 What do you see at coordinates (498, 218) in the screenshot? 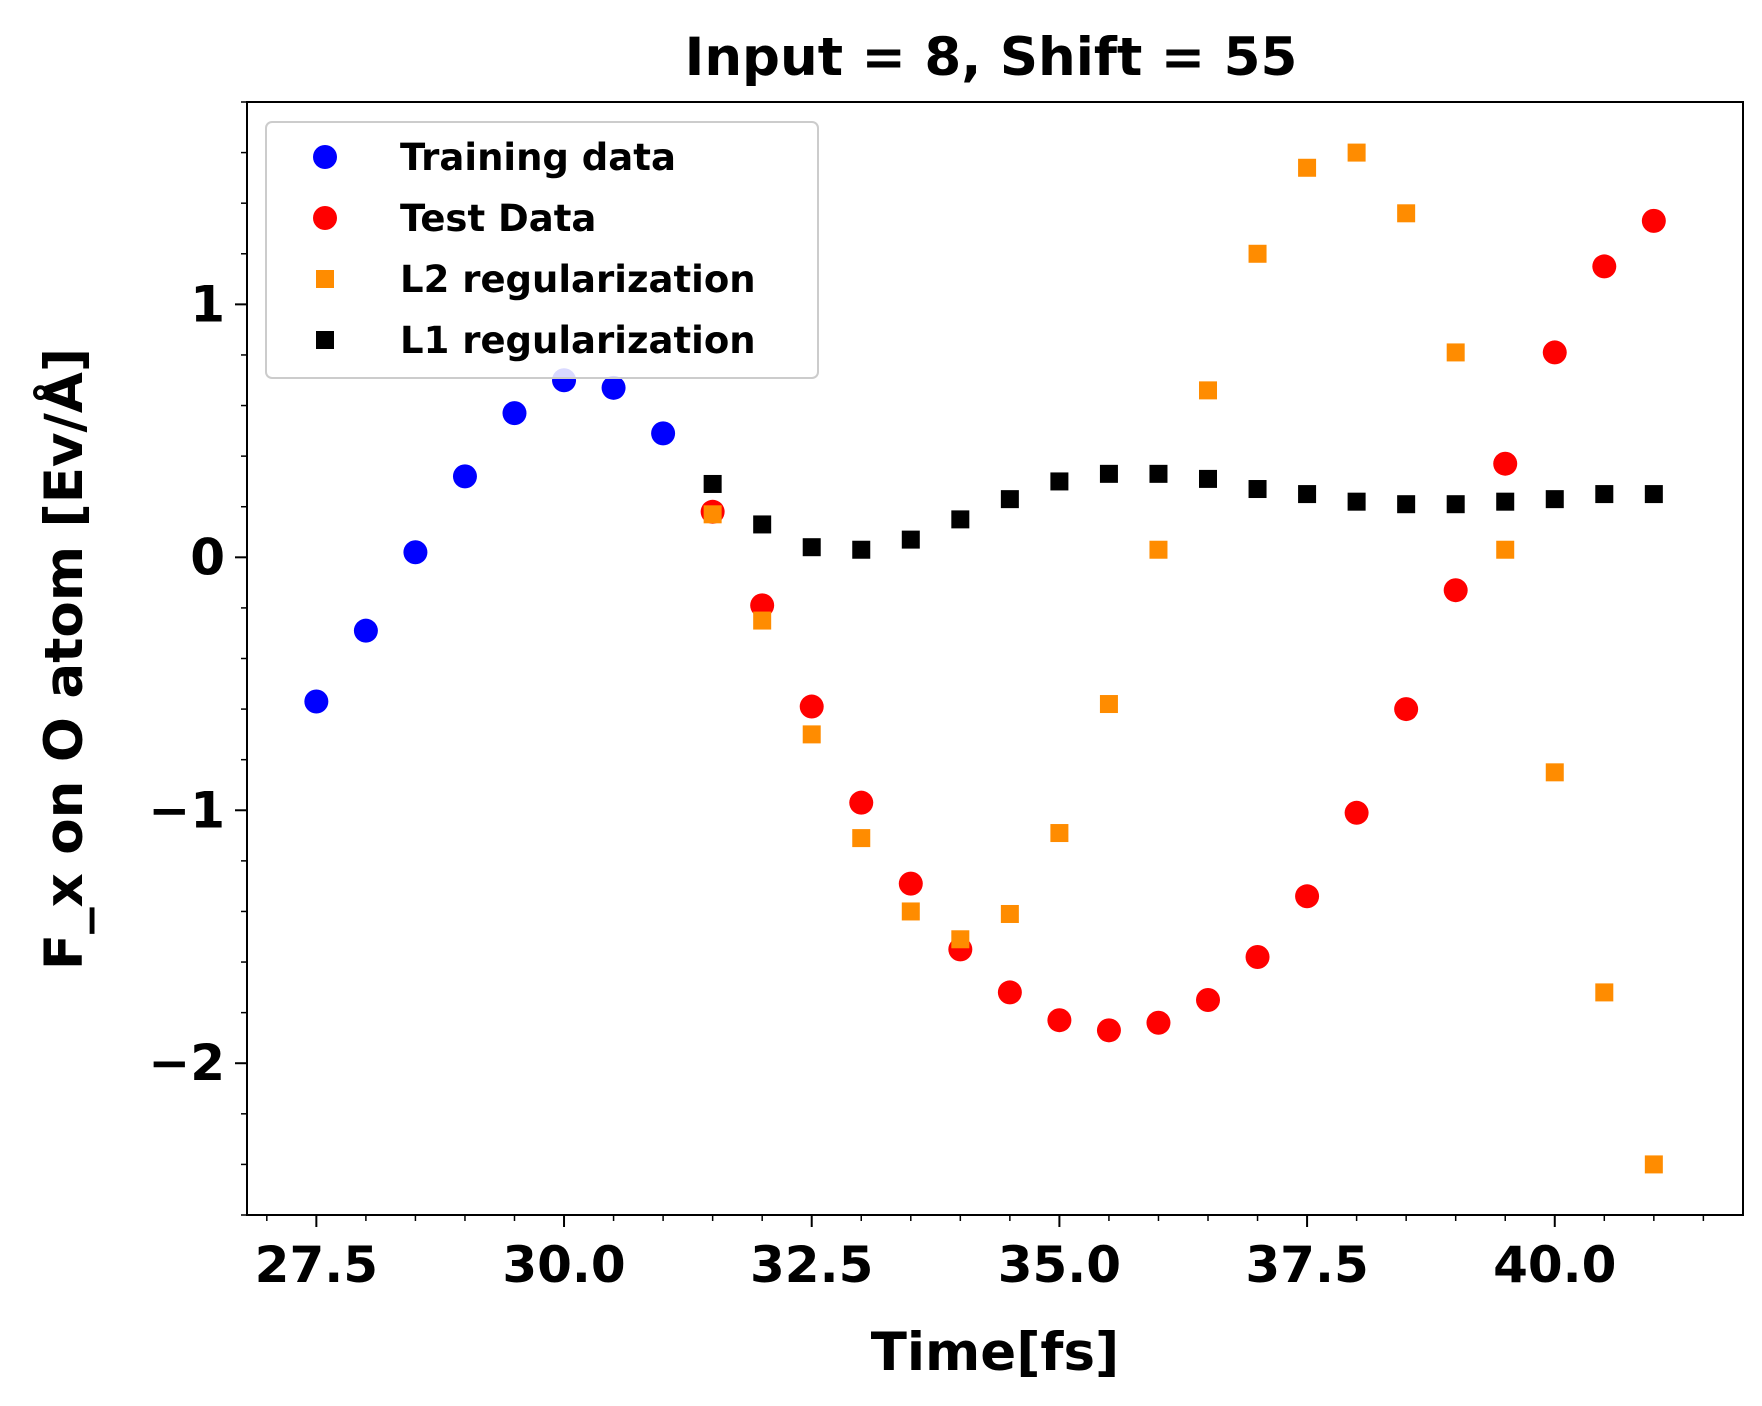
I see `legend-label: Test Data` at bounding box center [498, 218].